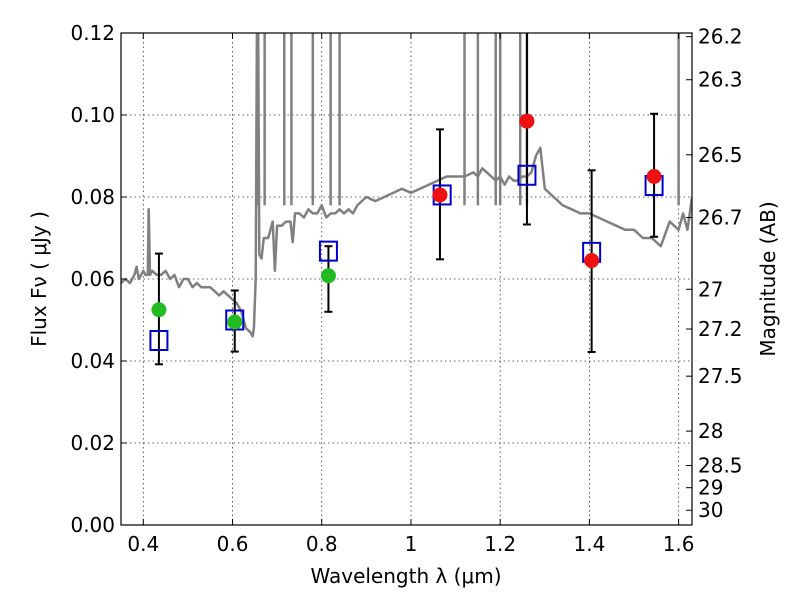 The height and width of the screenshot is (600, 800). Describe the element at coordinates (589, 544) in the screenshot. I see `x-tick-label: 1.4` at that location.